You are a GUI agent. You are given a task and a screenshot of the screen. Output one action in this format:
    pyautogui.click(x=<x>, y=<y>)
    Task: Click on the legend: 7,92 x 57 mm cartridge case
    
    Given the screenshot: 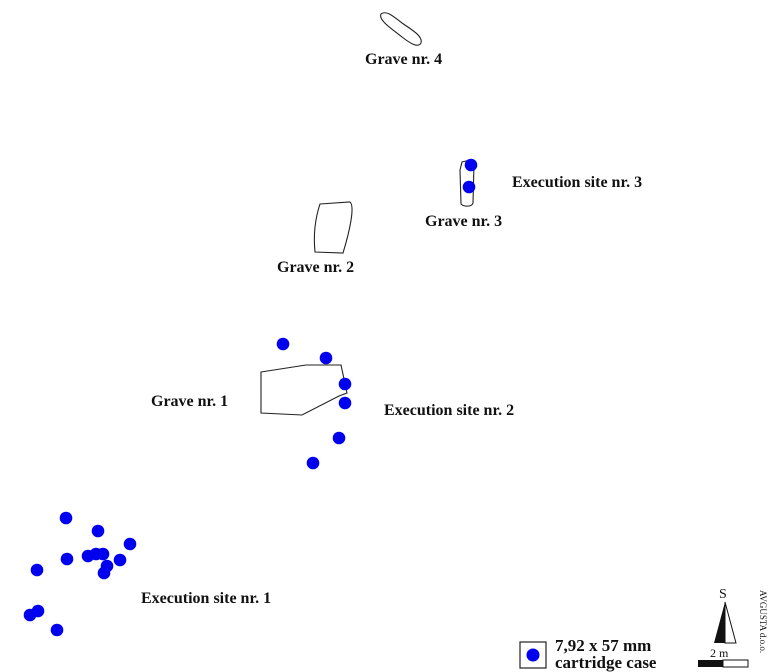 What is the action you would take?
    pyautogui.click(x=588, y=654)
    